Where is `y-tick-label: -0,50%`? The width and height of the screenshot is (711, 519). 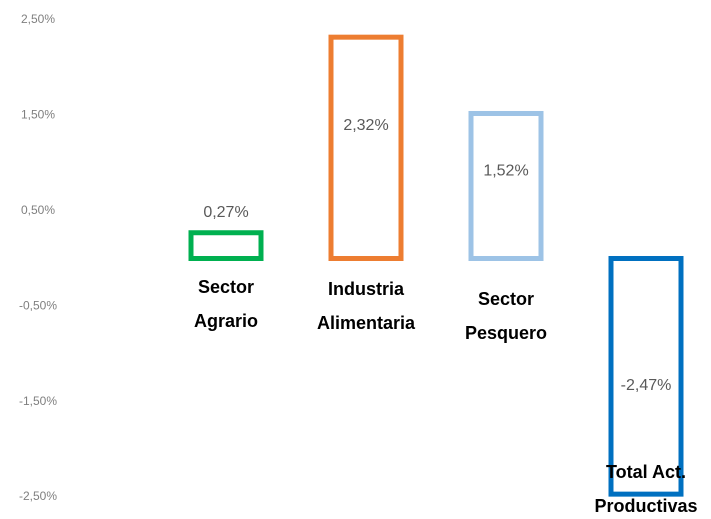
y-tick-label: -0,50% is located at coordinates (38, 305).